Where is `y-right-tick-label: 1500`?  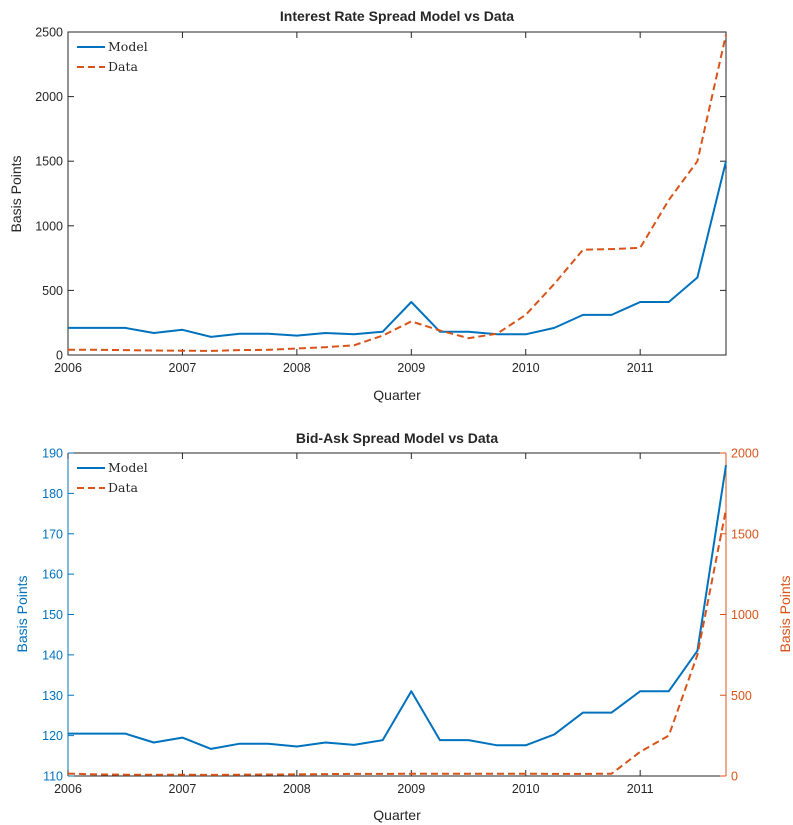 y-right-tick-label: 1500 is located at coordinates (745, 534).